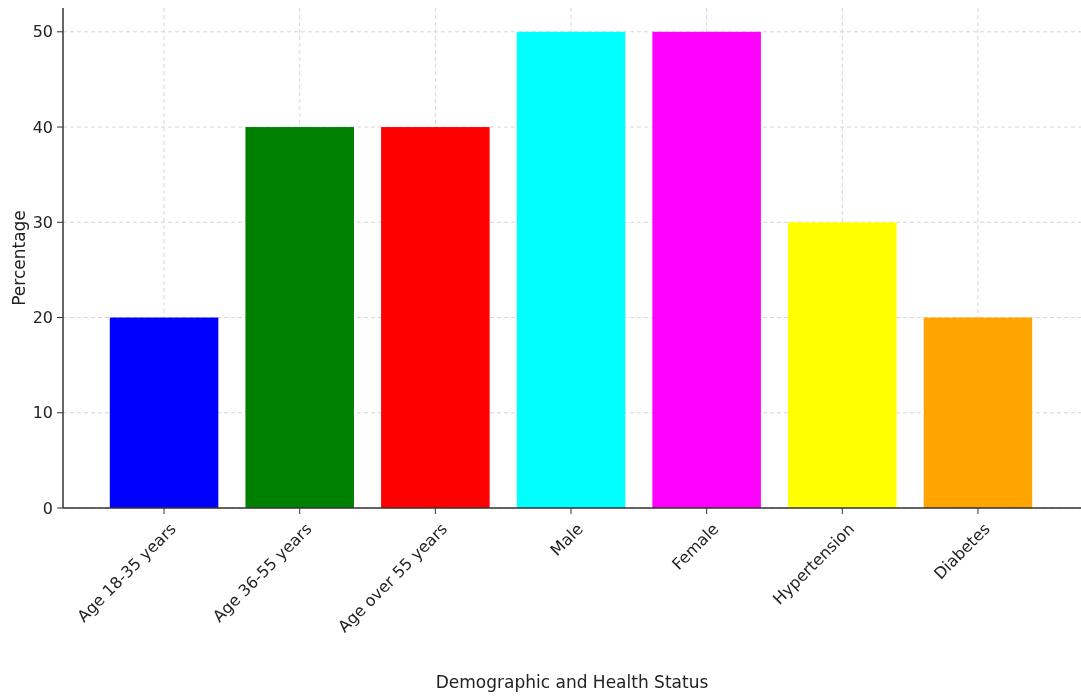 This screenshot has width=1081, height=697. Describe the element at coordinates (42, 127) in the screenshot. I see `y-tick-label: 40` at that location.